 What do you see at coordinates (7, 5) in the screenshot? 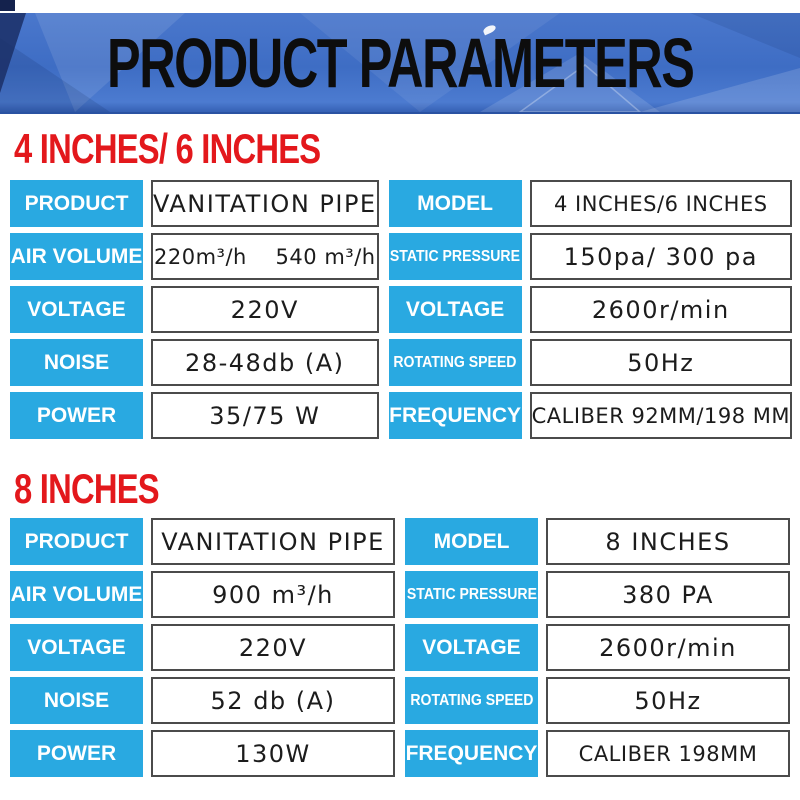
I see `corner-mark` at bounding box center [7, 5].